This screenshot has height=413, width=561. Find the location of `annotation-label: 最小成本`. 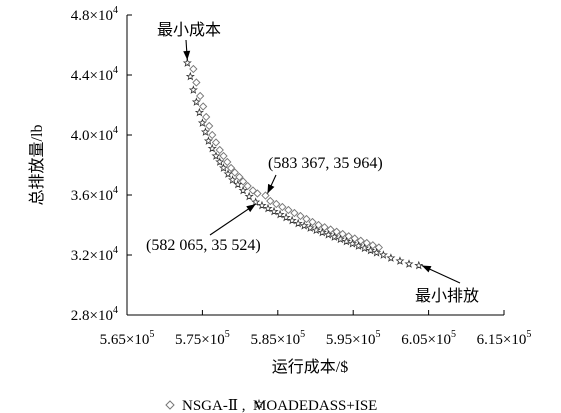

annotation-label: 最小成本 is located at coordinates (189, 30).